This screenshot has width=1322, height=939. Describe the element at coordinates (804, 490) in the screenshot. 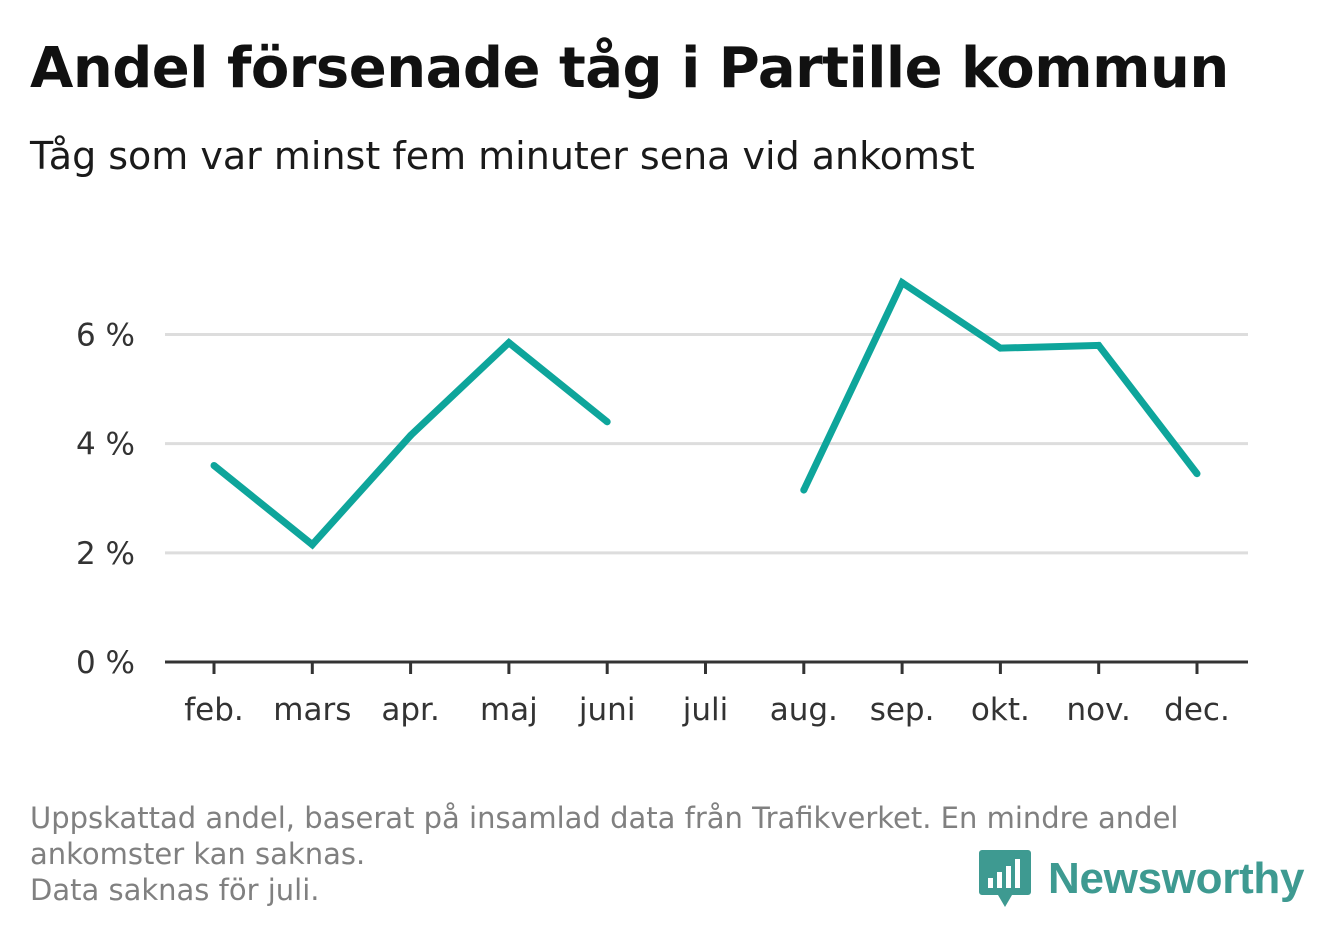

I see `data-point-aug.` at that location.